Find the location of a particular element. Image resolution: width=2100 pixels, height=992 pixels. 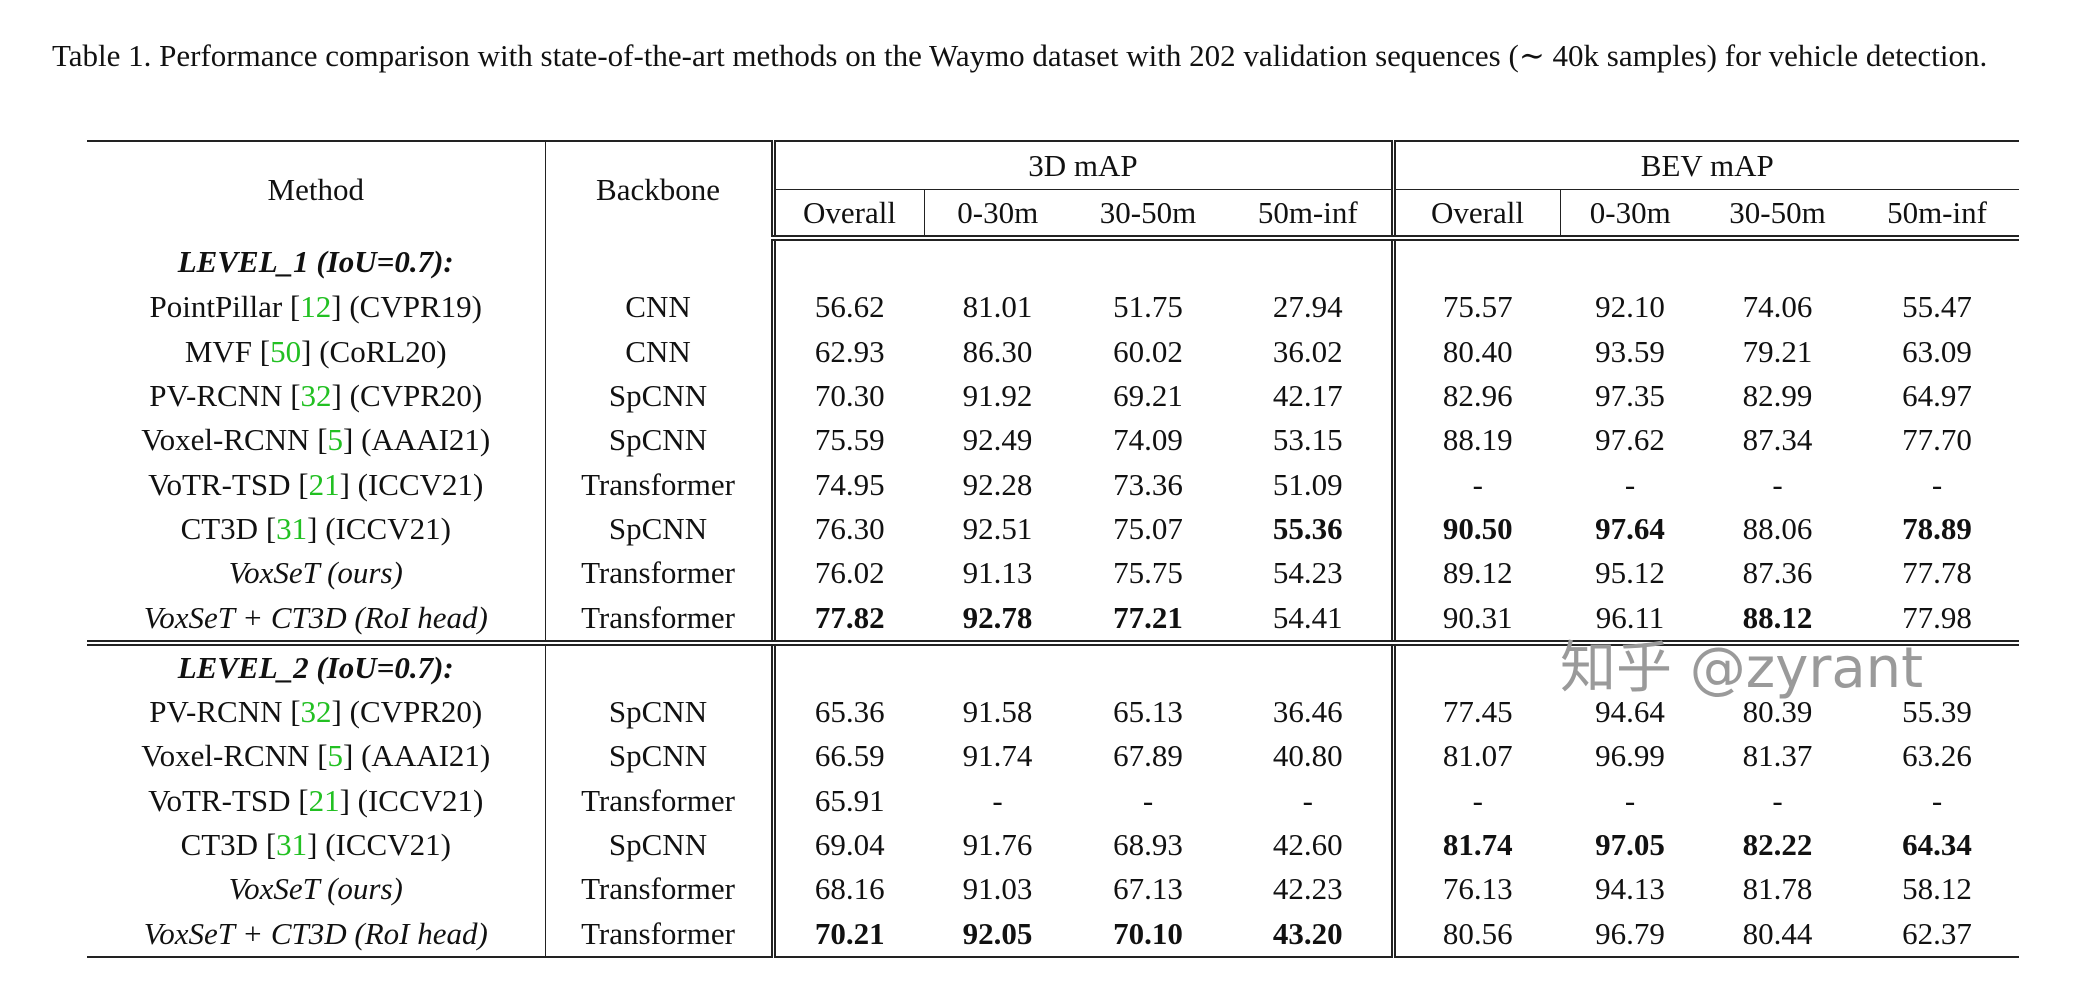

method-venue: ] (CVPR20) is located at coordinates (407, 396).